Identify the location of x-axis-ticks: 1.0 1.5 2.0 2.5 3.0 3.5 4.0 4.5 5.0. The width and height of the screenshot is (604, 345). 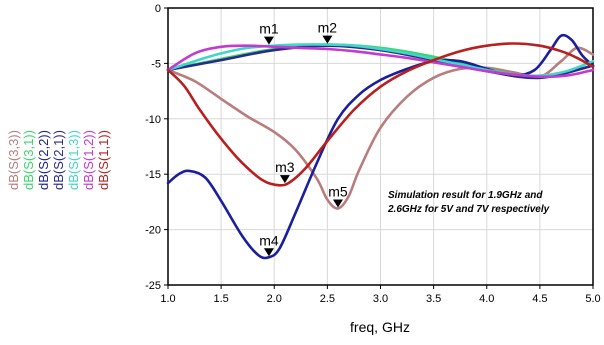
(380, 295).